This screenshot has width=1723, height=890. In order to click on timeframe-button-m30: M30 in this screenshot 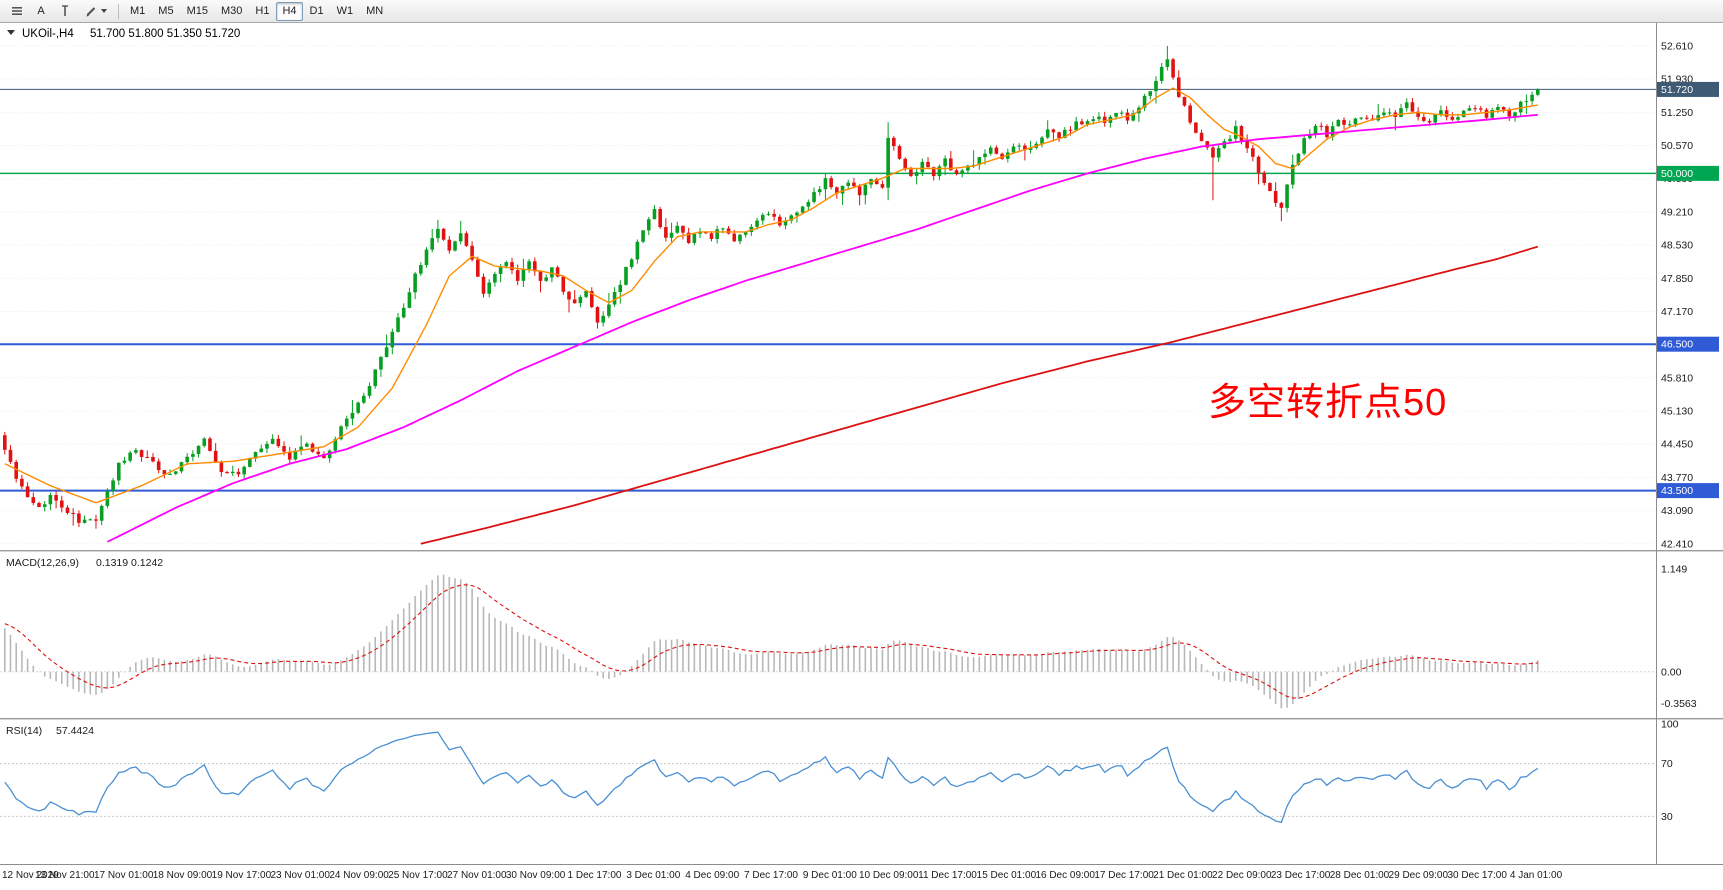, I will do `click(231, 11)`.